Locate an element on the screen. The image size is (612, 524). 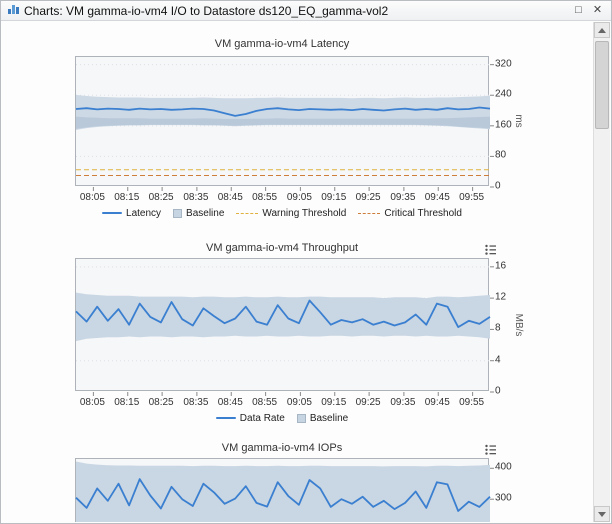
scroll-down-button is located at coordinates (602, 514).